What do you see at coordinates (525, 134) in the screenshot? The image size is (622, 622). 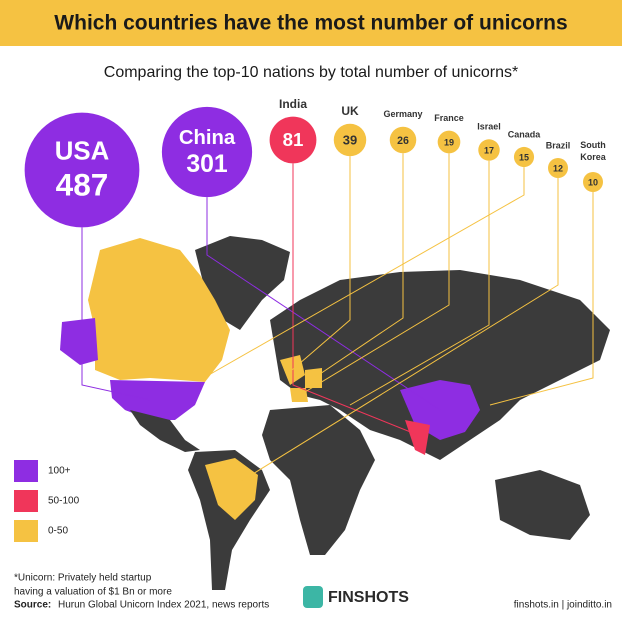 I see `country-label: Canada` at bounding box center [525, 134].